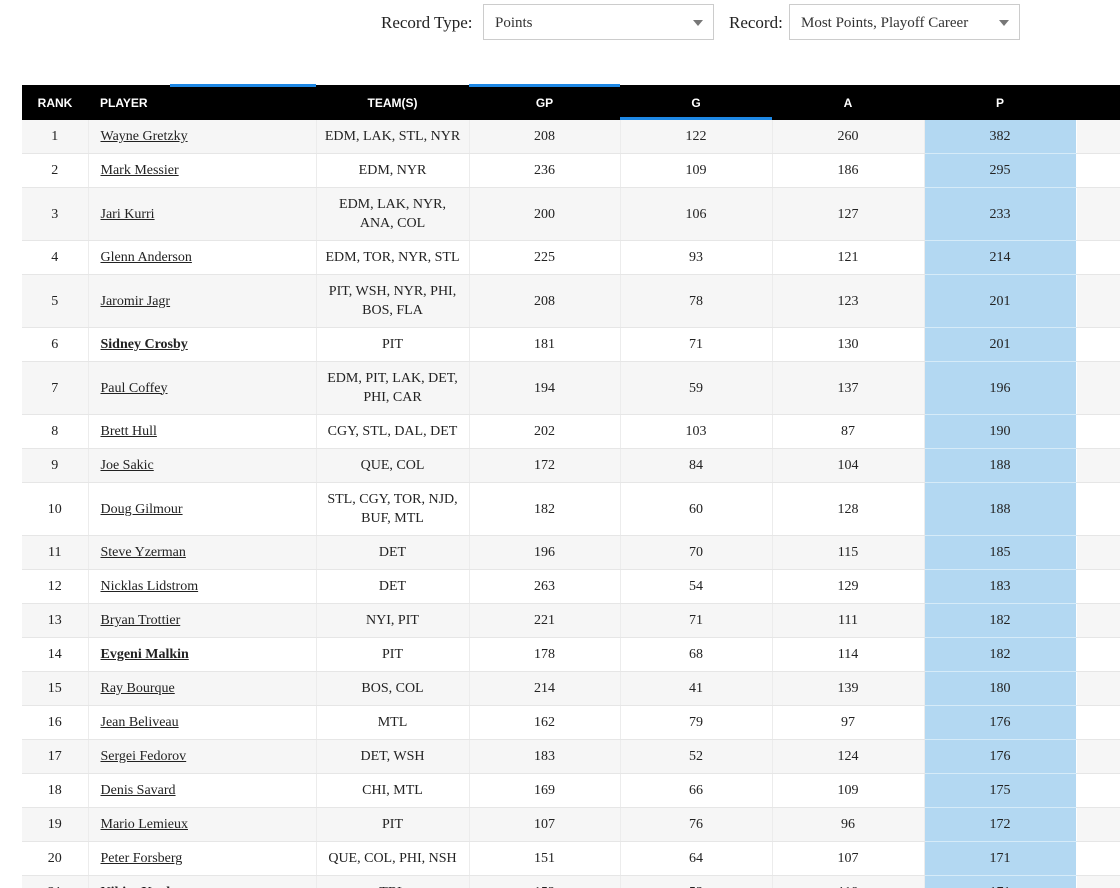  What do you see at coordinates (202, 881) in the screenshot?
I see `player-cell: Nikita Kucherov` at bounding box center [202, 881].